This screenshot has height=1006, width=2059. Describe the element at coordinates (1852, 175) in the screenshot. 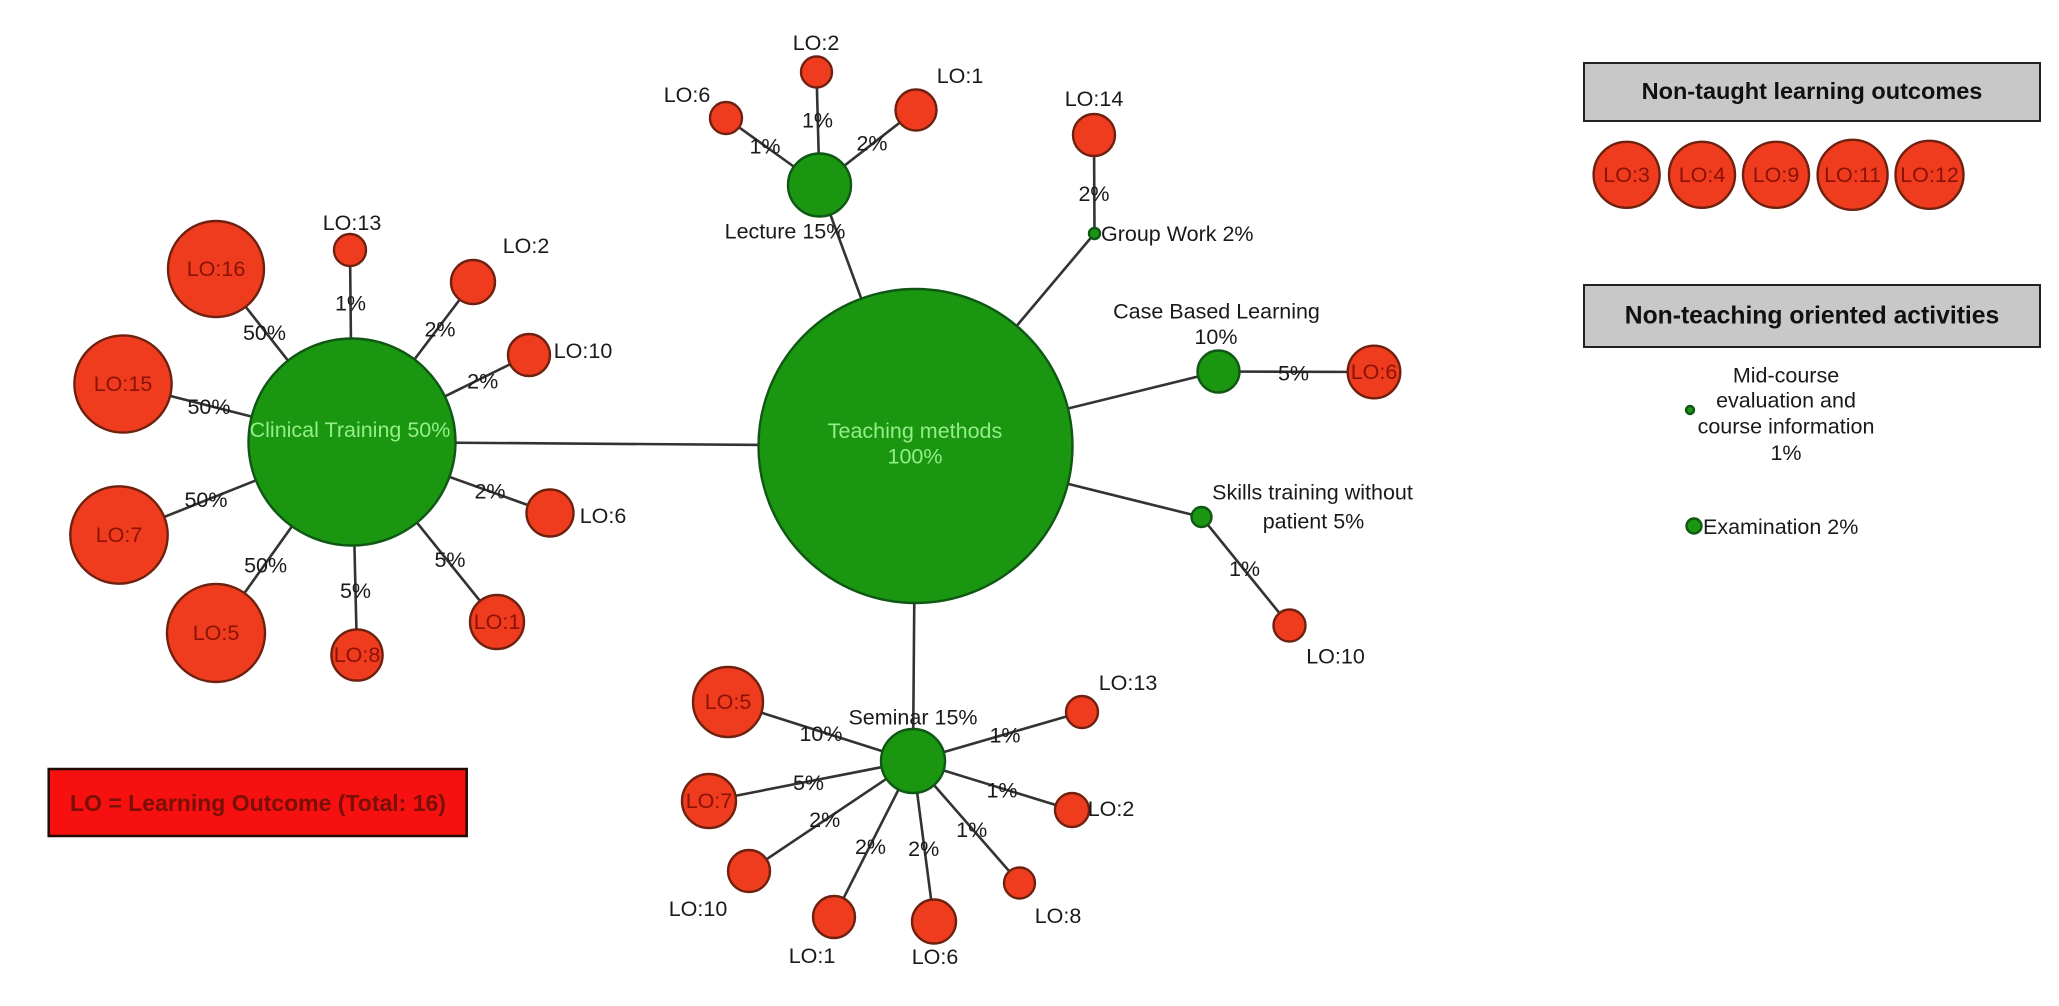

I see `svg-text: LO:11` at that location.